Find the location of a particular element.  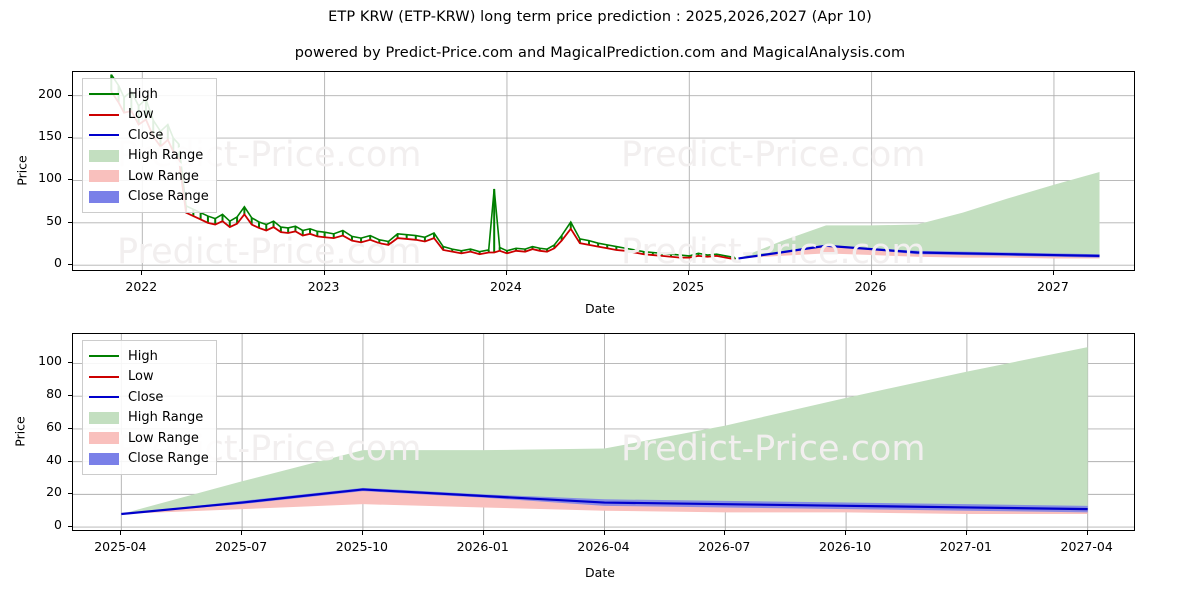

y-tick-label: 60 is located at coordinates (54, 426).